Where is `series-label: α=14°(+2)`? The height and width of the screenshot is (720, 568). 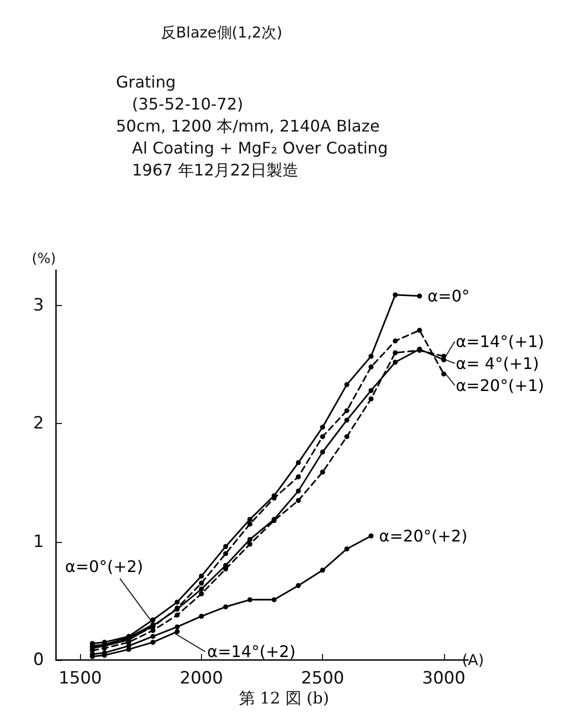 series-label: α=14°(+2) is located at coordinates (251, 652).